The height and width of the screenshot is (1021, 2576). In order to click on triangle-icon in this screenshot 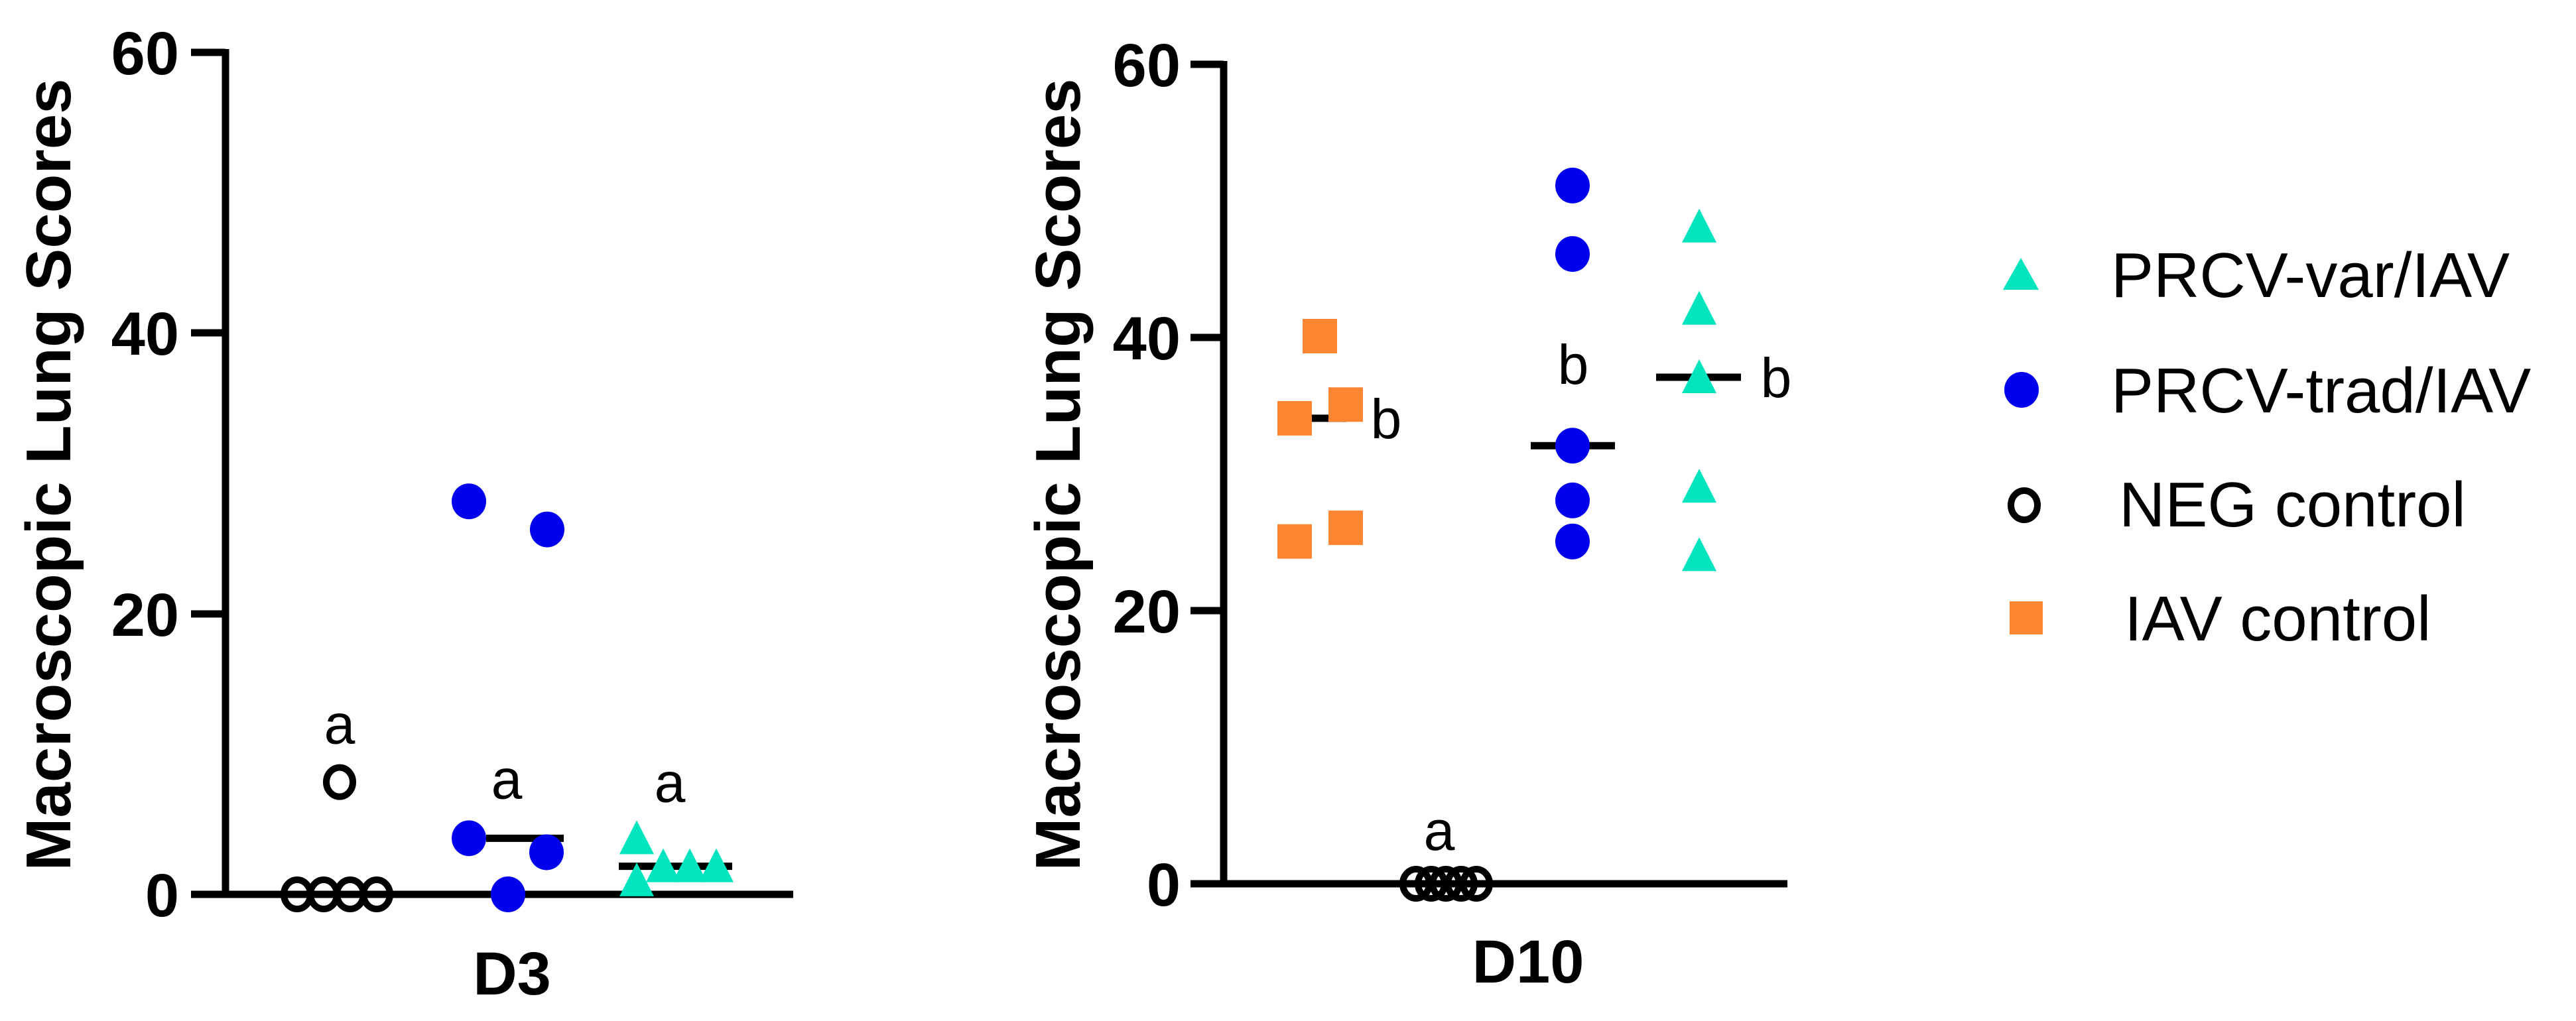, I will do `click(2021, 274)`.